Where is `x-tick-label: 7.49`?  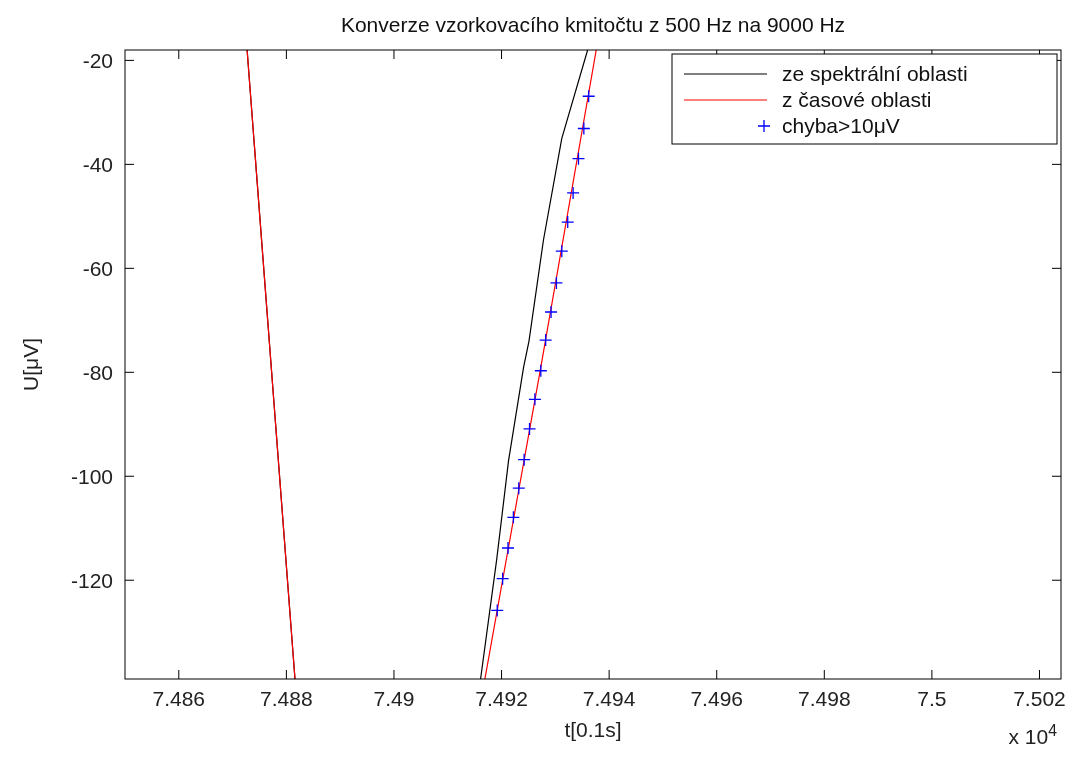
x-tick-label: 7.49 is located at coordinates (394, 698).